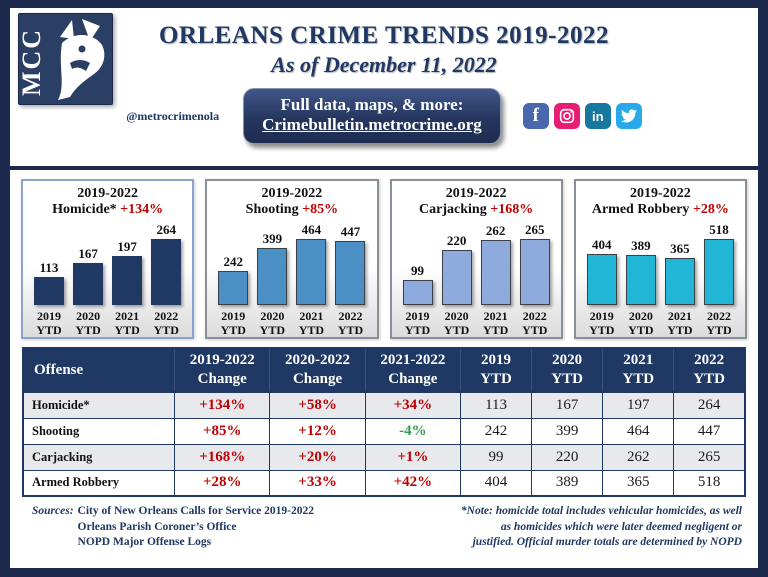  What do you see at coordinates (88, 279) in the screenshot?
I see `bar-group: 167 2020 YTD` at bounding box center [88, 279].